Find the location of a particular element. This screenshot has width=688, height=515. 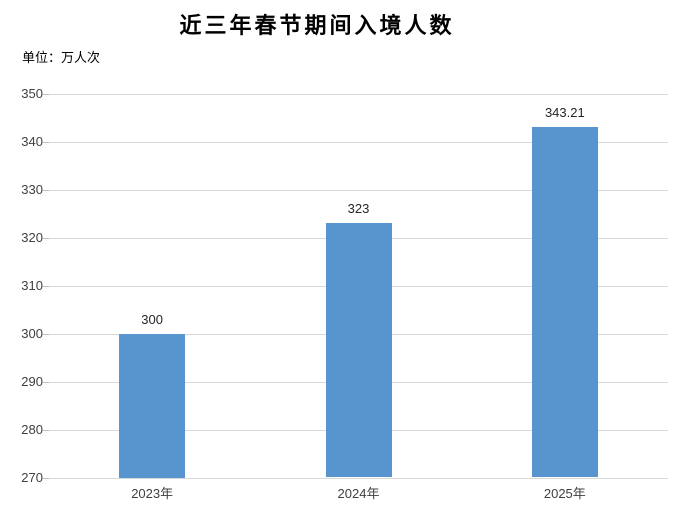

y-axis-label: 280 is located at coordinates (32, 429).